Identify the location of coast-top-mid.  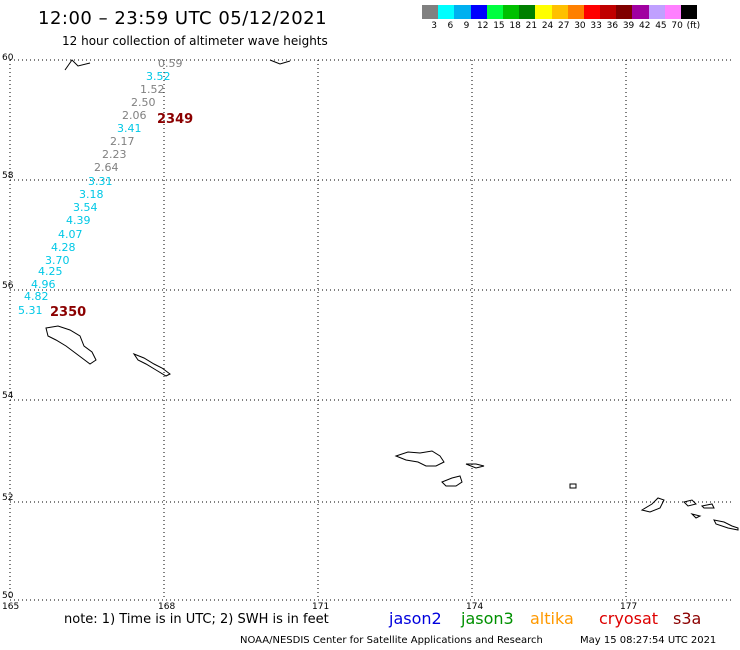
(280, 62).